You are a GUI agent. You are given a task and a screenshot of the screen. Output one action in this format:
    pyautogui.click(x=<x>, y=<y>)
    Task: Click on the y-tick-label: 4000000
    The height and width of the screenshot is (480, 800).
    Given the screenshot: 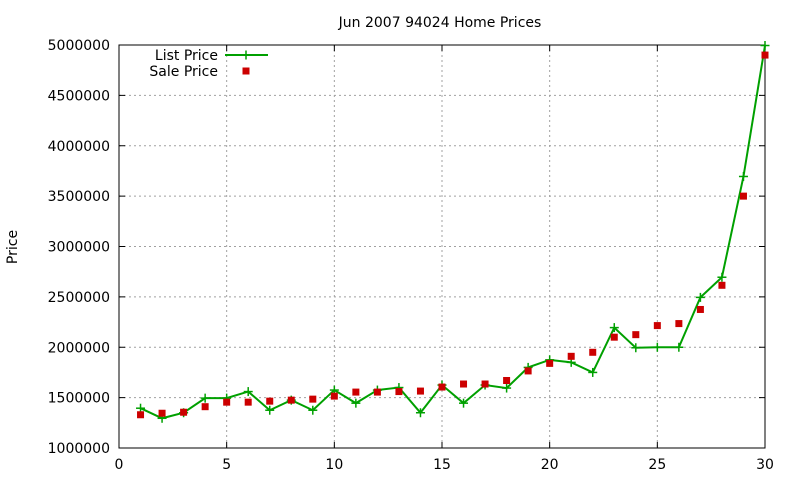 What is the action you would take?
    pyautogui.click(x=79, y=147)
    